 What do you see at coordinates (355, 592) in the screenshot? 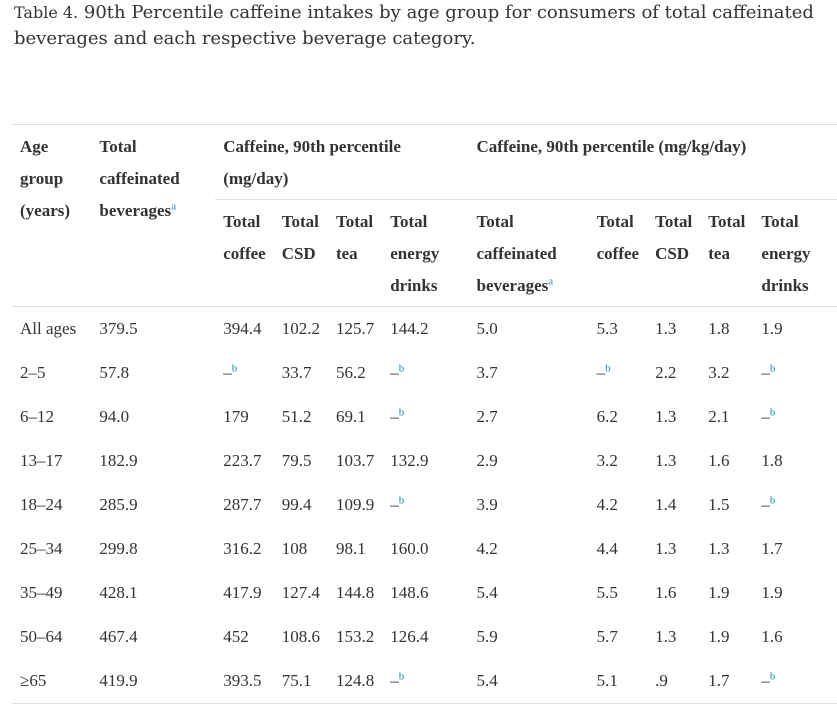
I see `cell-tea: 144.8` at bounding box center [355, 592].